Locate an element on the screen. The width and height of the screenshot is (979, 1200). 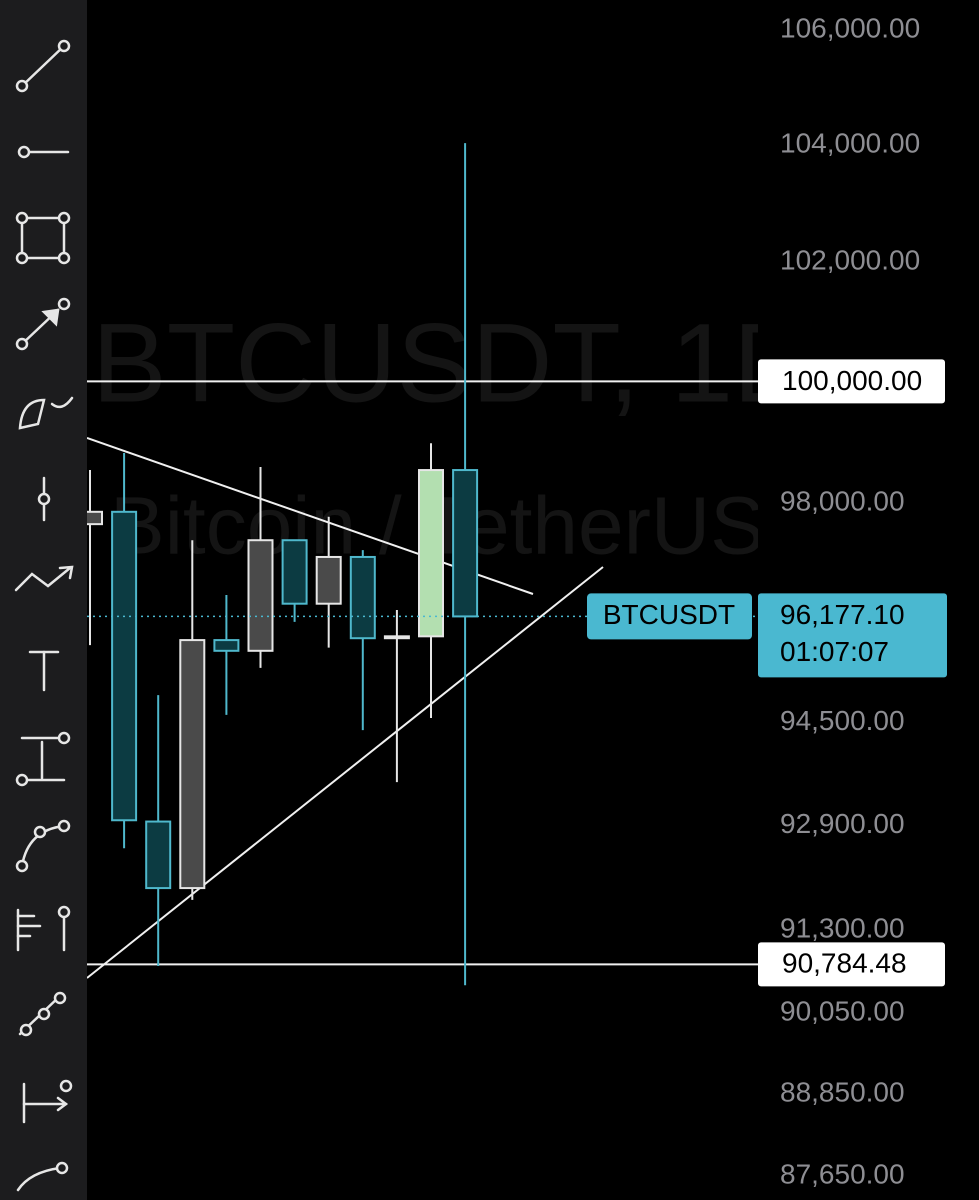
symbol-tag-box is located at coordinates (669, 616).